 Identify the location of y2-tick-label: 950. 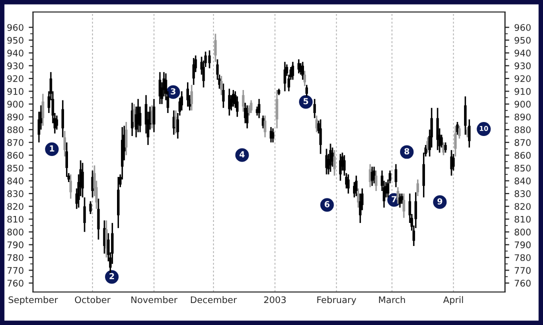
(522, 40).